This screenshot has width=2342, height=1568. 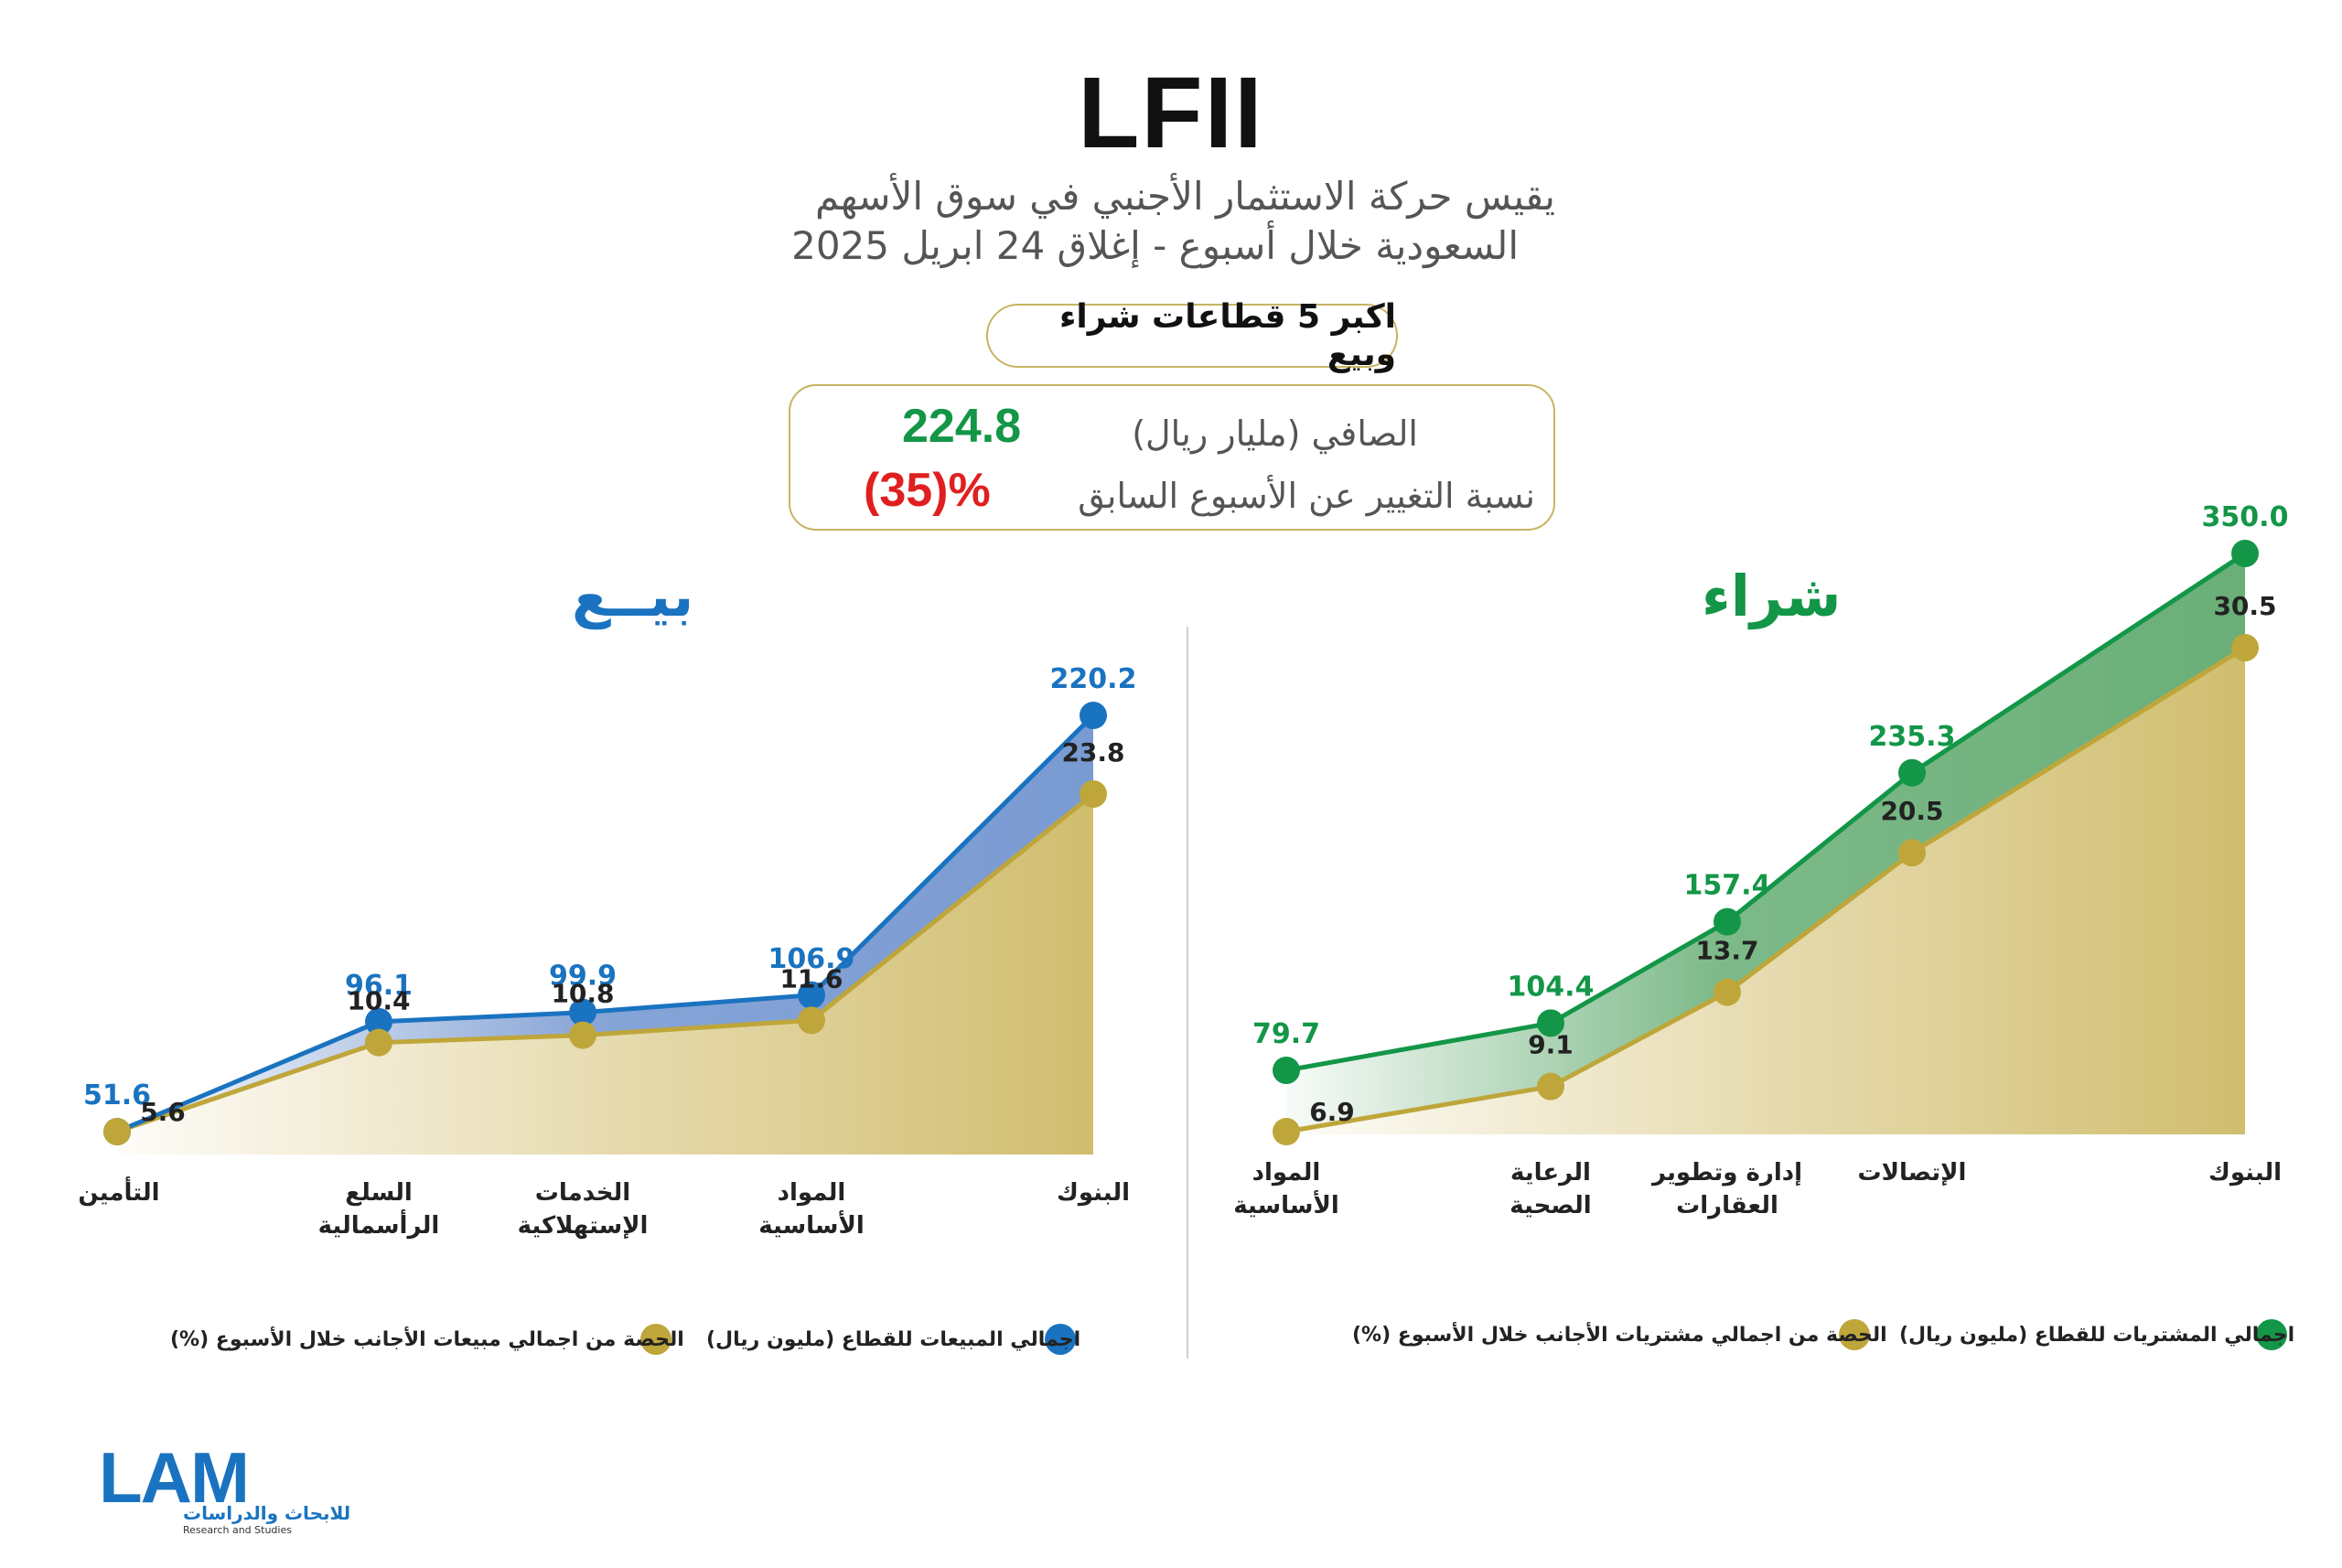 I want to click on top-sectors-label: اكبر 5 قطاعات شراء وبيع, so click(x=1227, y=335).